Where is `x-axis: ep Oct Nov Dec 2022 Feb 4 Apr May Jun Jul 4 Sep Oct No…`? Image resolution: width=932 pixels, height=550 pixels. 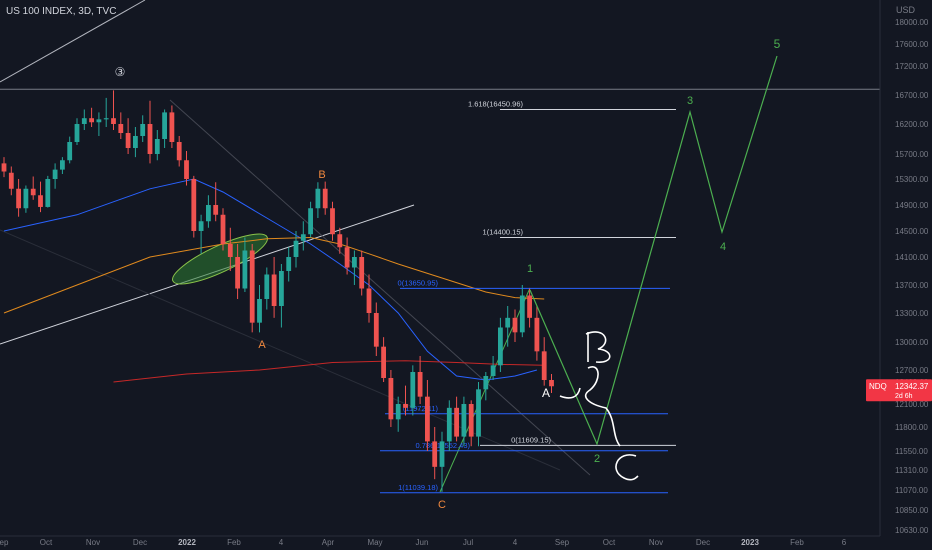 x-axis: ep Oct Nov Dec 2022 Feb 4 Apr May Jun Jul 4 Sep Oct No… is located at coordinates (440, 541).